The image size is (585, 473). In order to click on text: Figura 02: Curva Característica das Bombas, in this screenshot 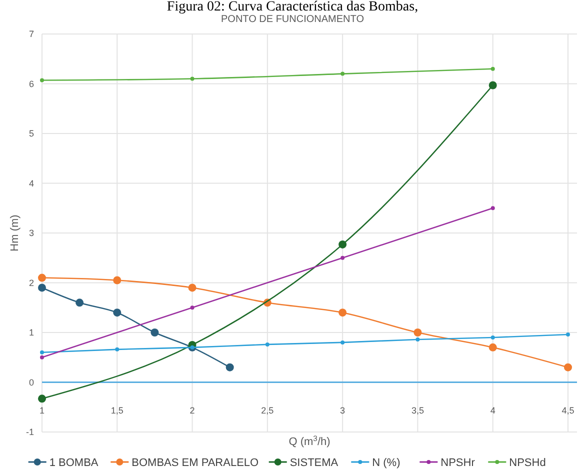, I will do `click(292, 7)`.